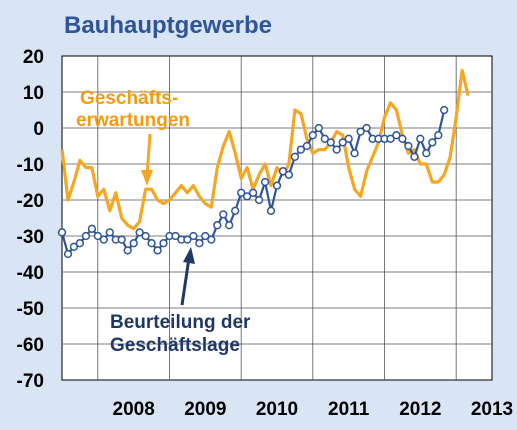 This screenshot has width=517, height=430. Describe the element at coordinates (180, 322) in the screenshot. I see `annotation-lage-line1: Beurteilung der` at that location.